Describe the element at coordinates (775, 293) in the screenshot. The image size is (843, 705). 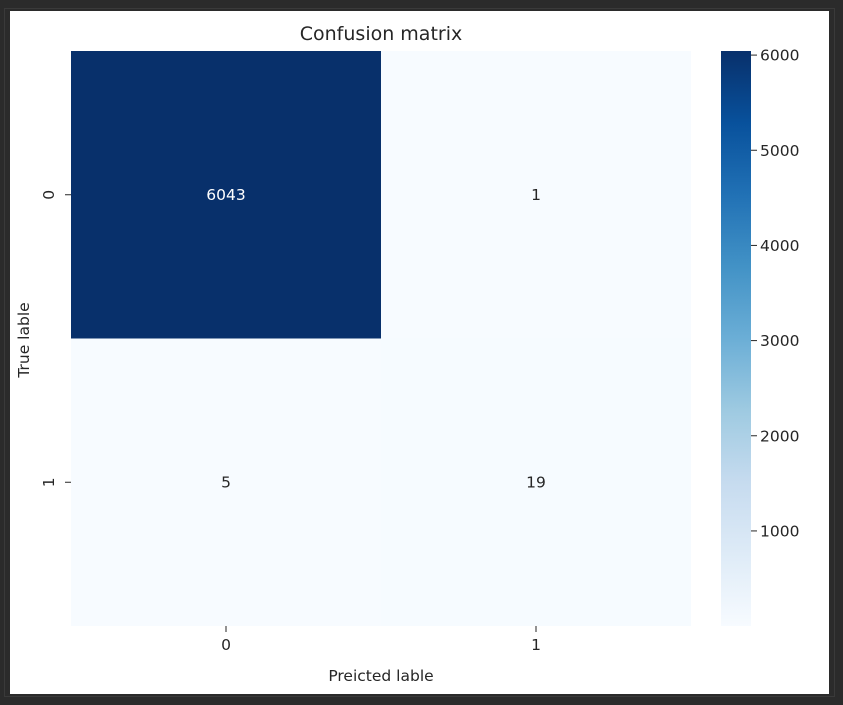
I see `colorbar-ticks: 1000 2000 3000 4000 5000 6000` at that location.